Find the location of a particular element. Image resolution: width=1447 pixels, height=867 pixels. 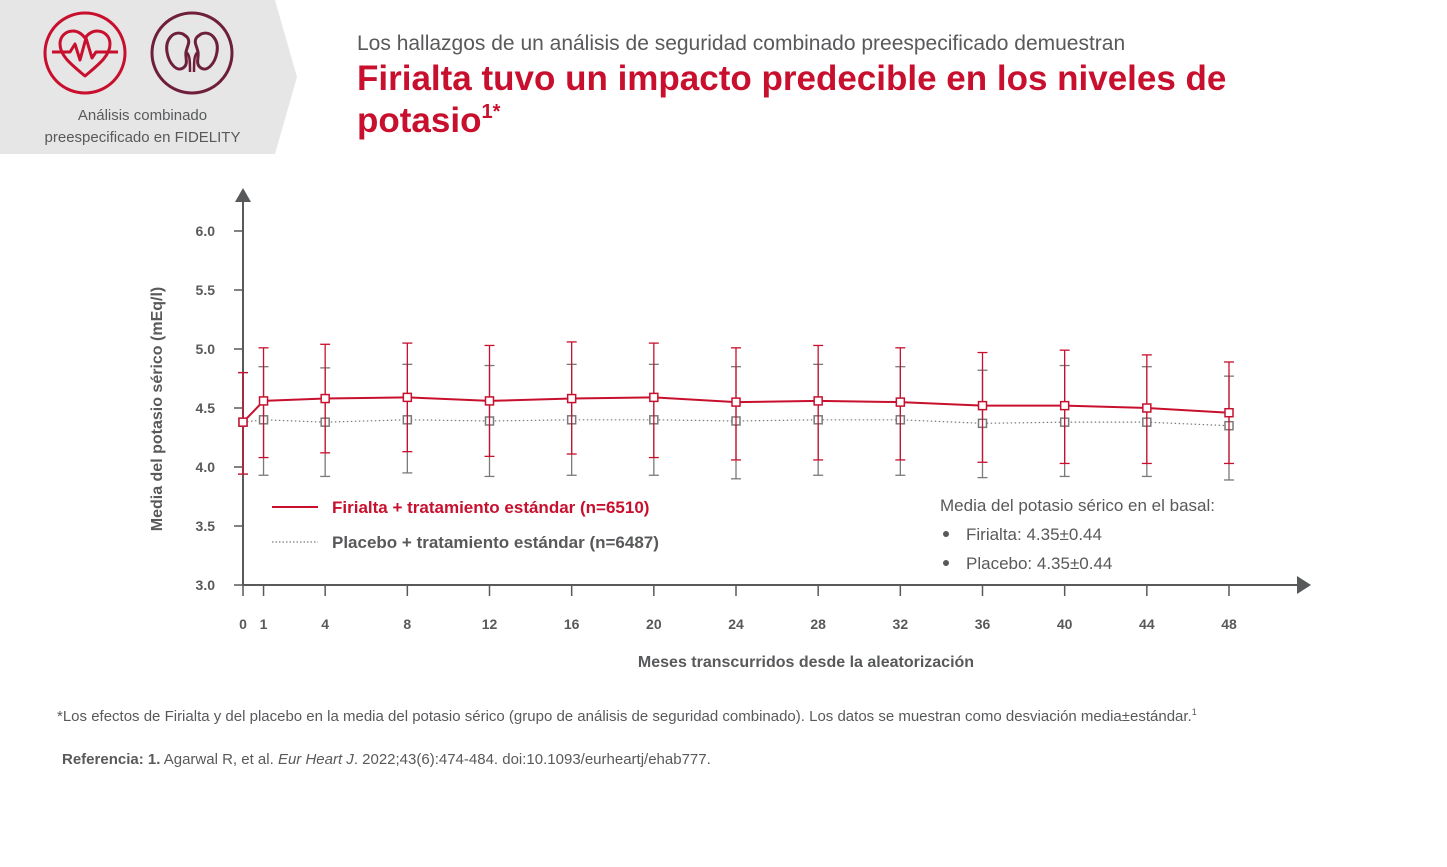

reference-authors: Agarwal R, et al. is located at coordinates (219, 759).